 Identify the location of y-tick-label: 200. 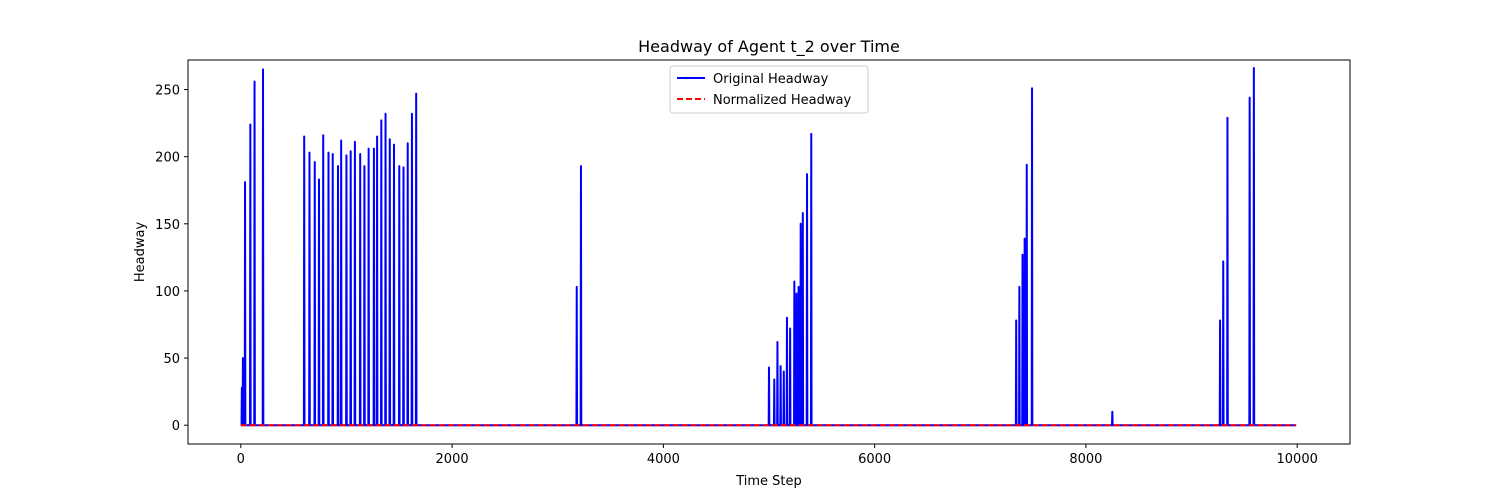
(167, 158).